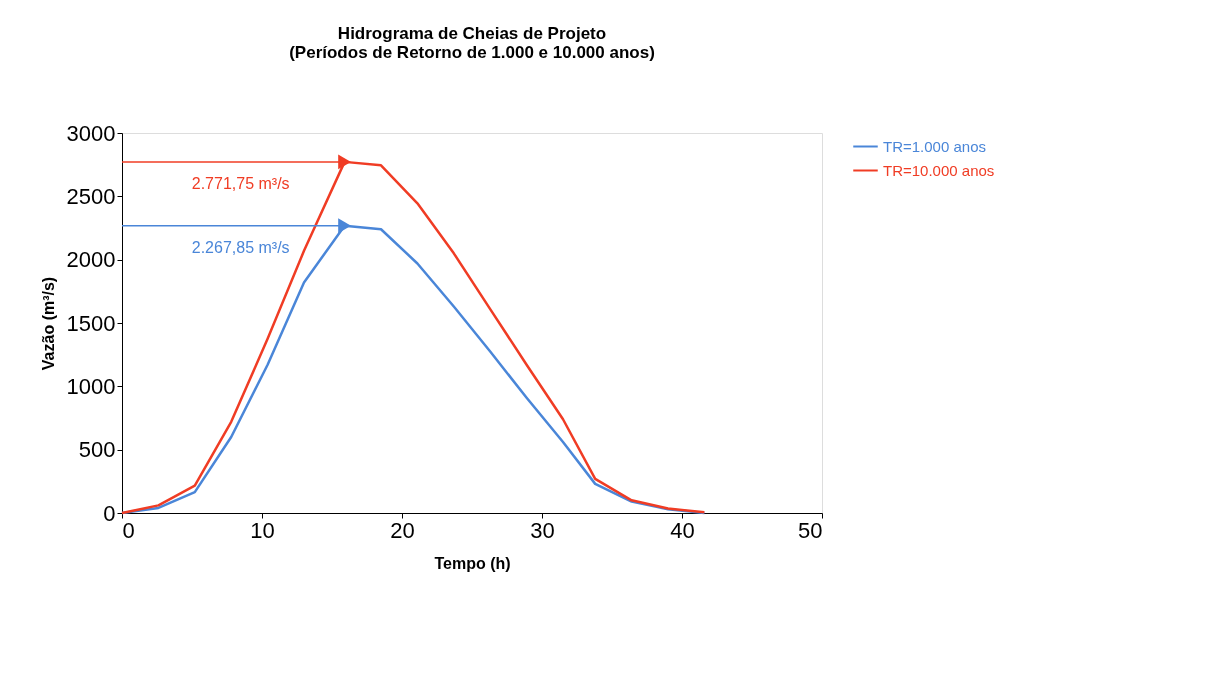 This screenshot has width=1207, height=683. Describe the element at coordinates (542, 530) in the screenshot. I see `x-tick-label: 30` at that location.